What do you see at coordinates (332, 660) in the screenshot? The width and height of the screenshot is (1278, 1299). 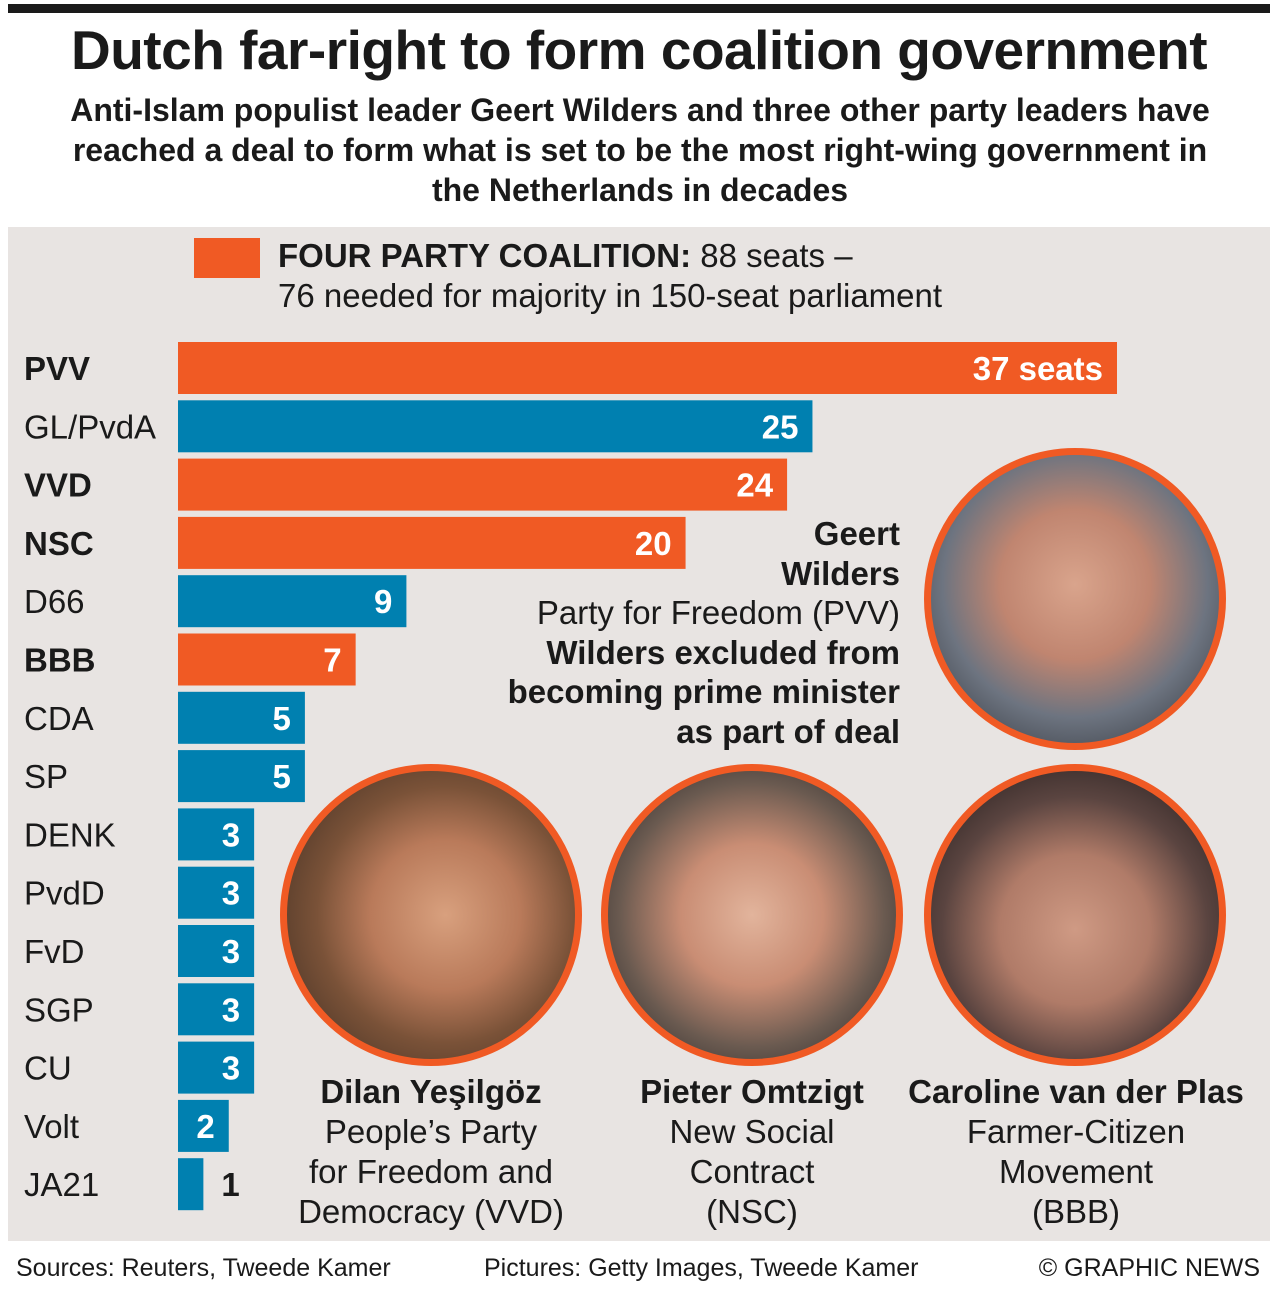 I see `data-label: 7` at bounding box center [332, 660].